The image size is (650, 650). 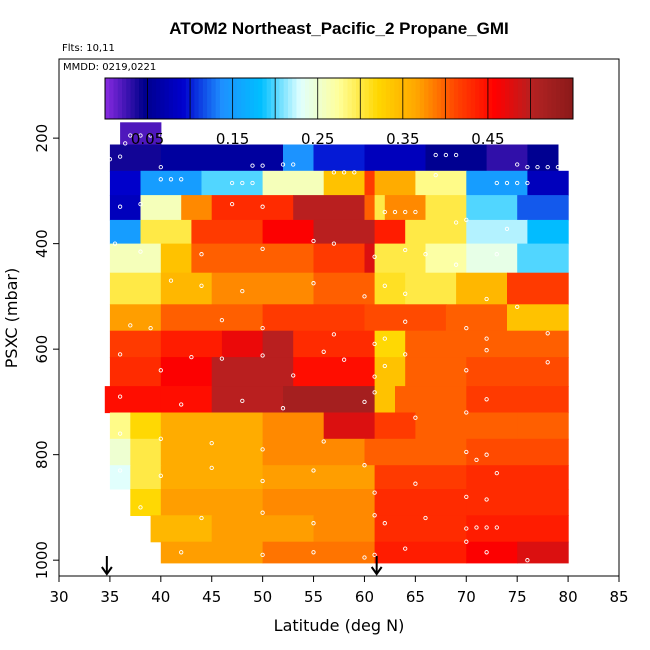 I want to click on x-axis: 30 35 40 45 50 55 60 65 70 75 80 85, so click(x=339, y=591).